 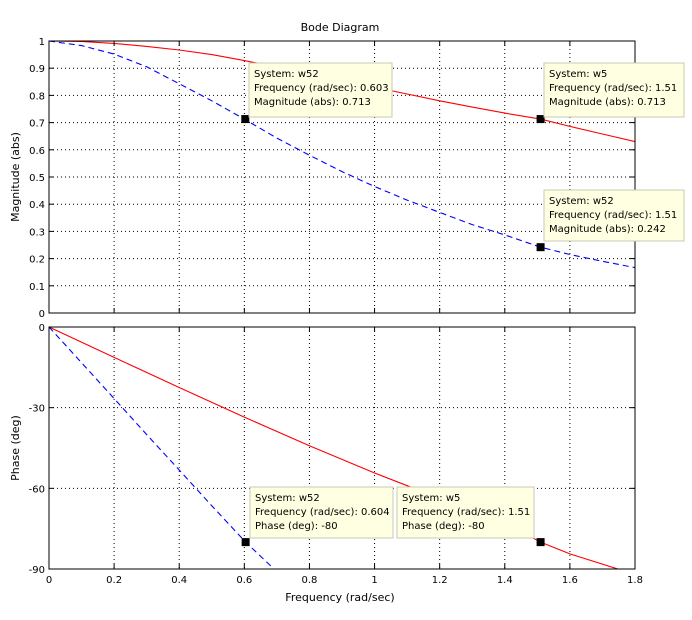 What do you see at coordinates (635, 580) in the screenshot?
I see `x-tick-label: 1.8` at bounding box center [635, 580].